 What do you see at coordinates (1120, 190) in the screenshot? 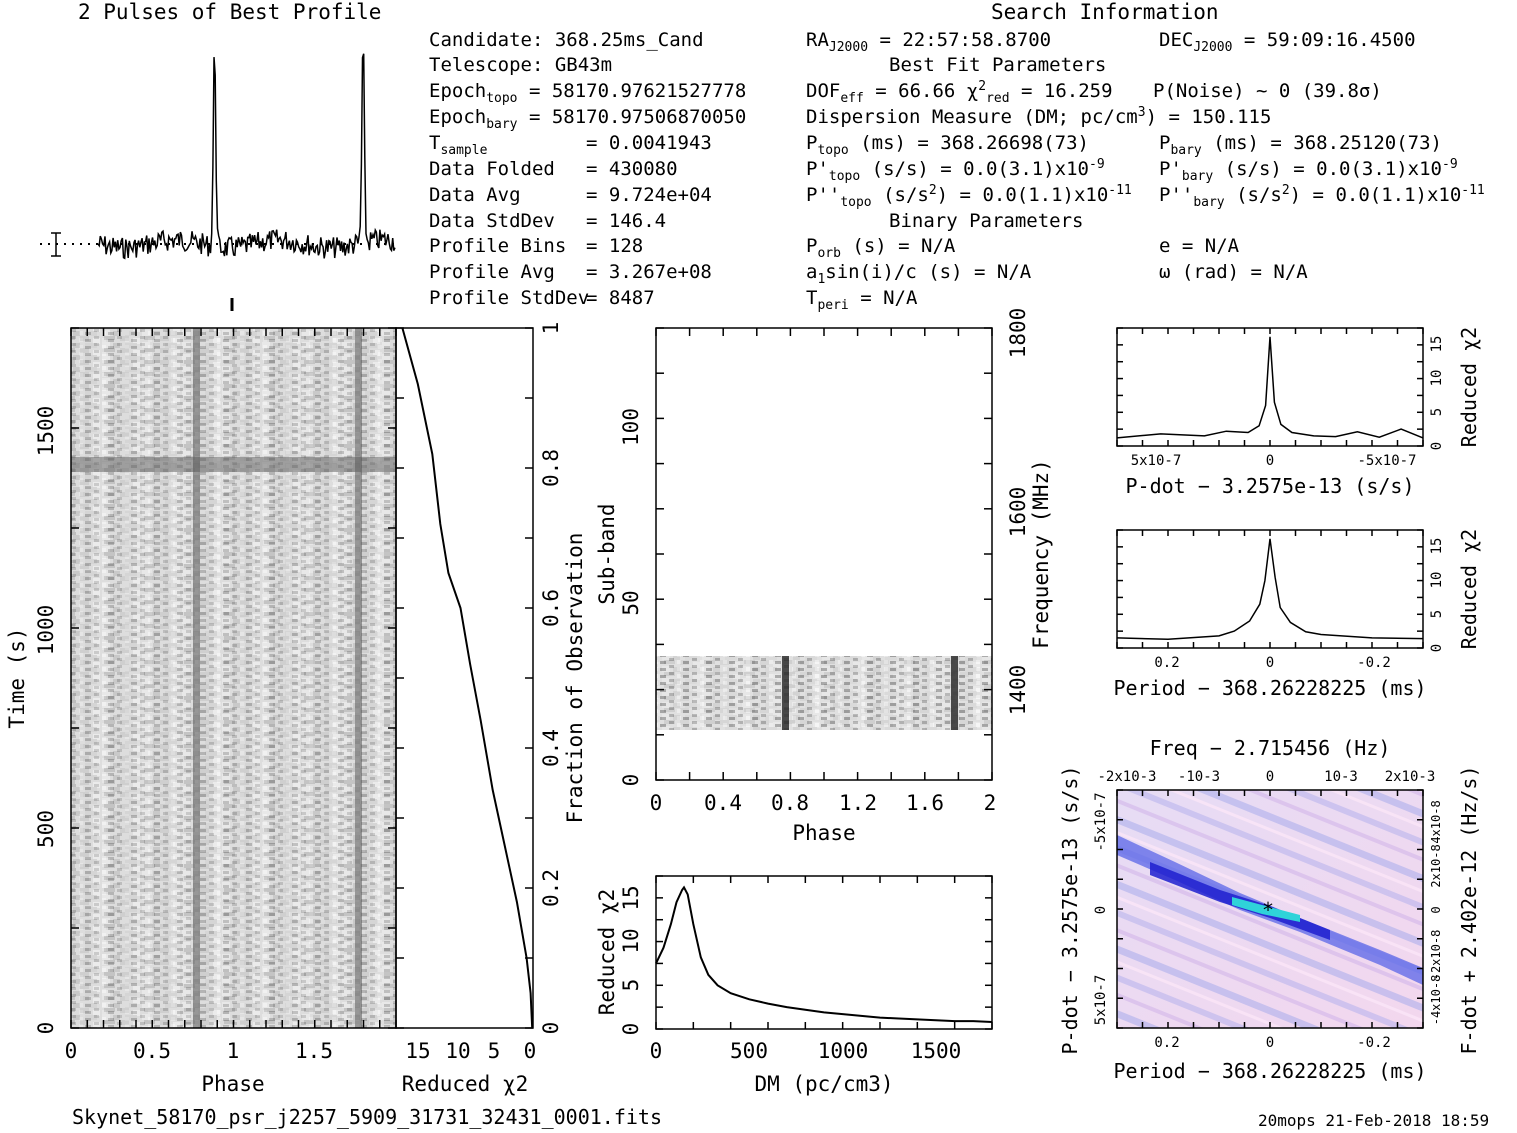
I see `pddtopo-exp: -11` at bounding box center [1120, 190].